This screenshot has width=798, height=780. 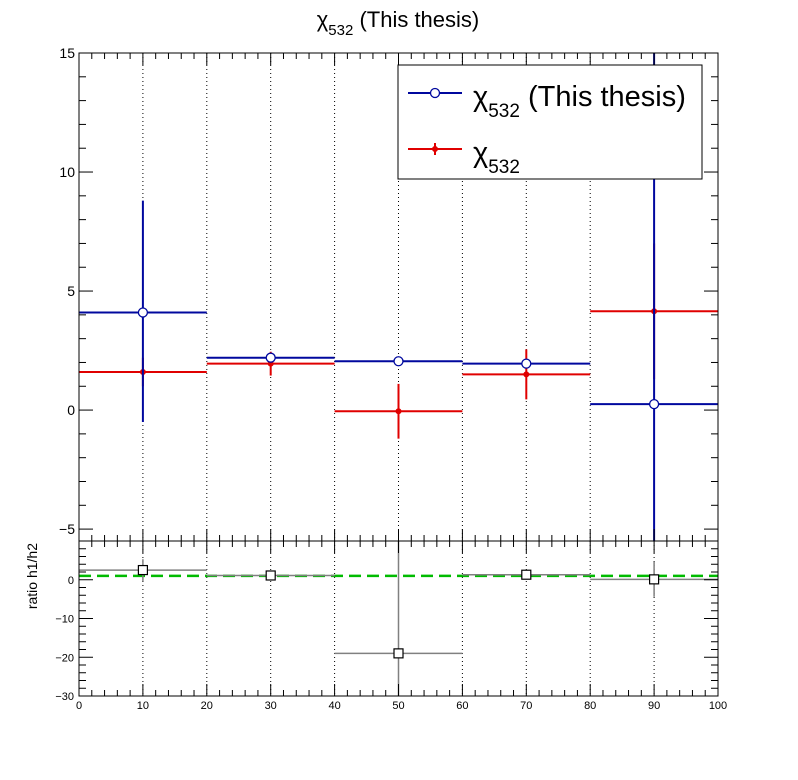 I want to click on ratio-x-tick-label: 60, so click(x=462, y=706).